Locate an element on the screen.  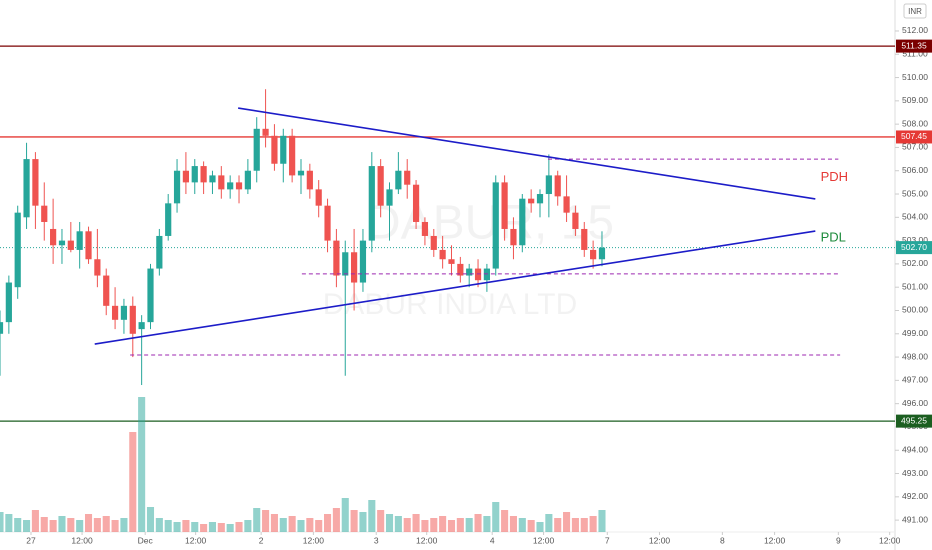
last-price-label: 502.70 is located at coordinates (914, 247).